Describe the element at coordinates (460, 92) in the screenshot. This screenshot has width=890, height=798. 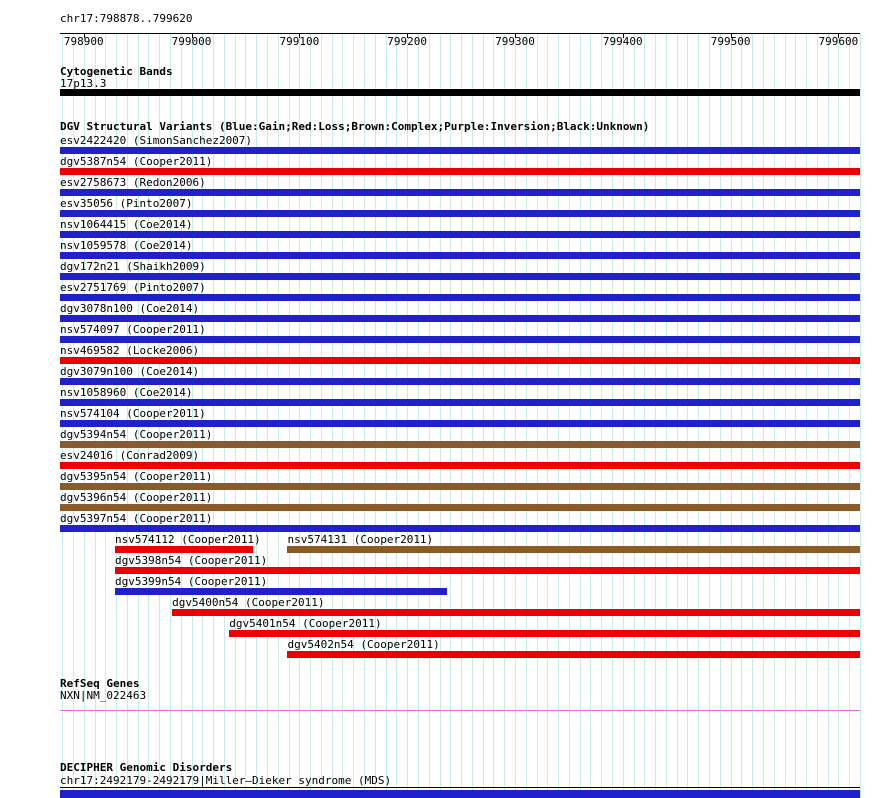
I see `cytoband-bar` at that location.